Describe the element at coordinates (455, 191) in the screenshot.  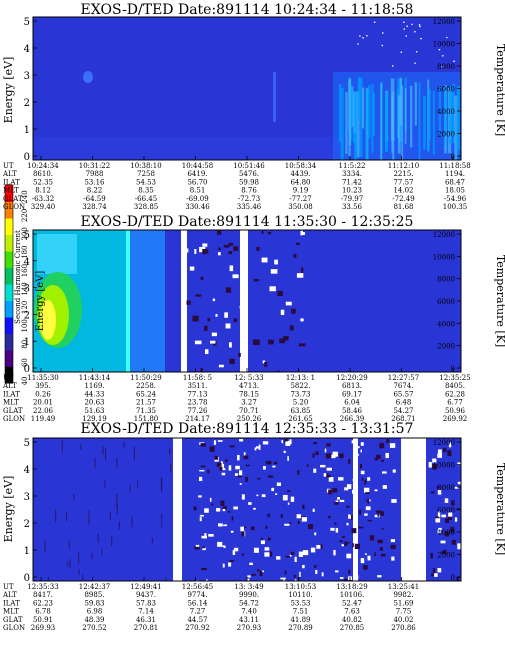
I see `table-cell: 18.05` at that location.